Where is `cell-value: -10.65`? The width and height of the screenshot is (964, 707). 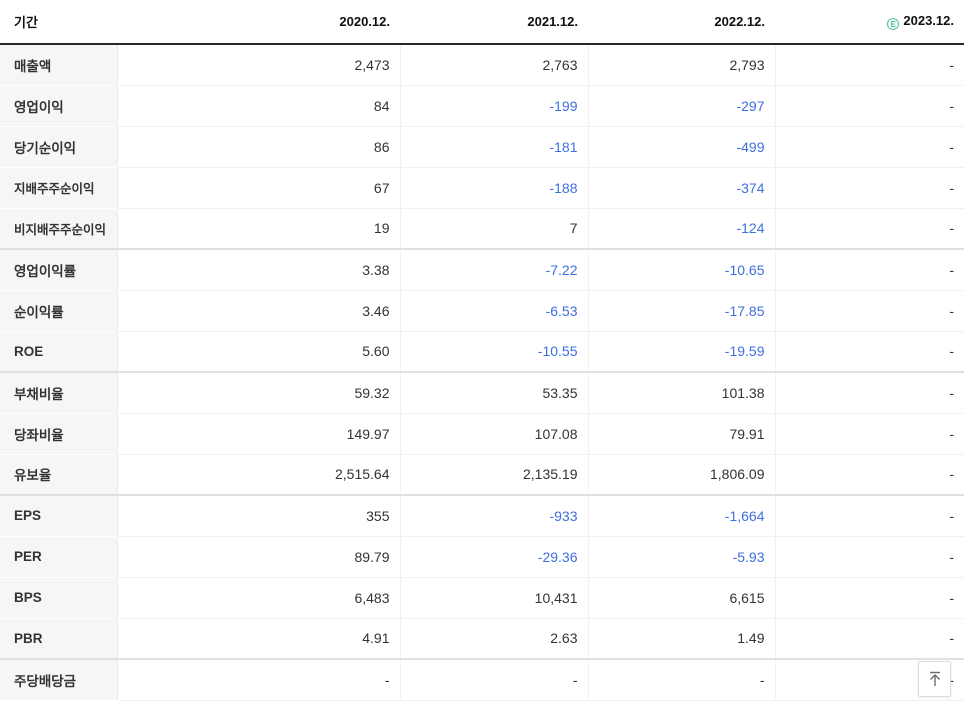
cell-value: -10.65 is located at coordinates (681, 270).